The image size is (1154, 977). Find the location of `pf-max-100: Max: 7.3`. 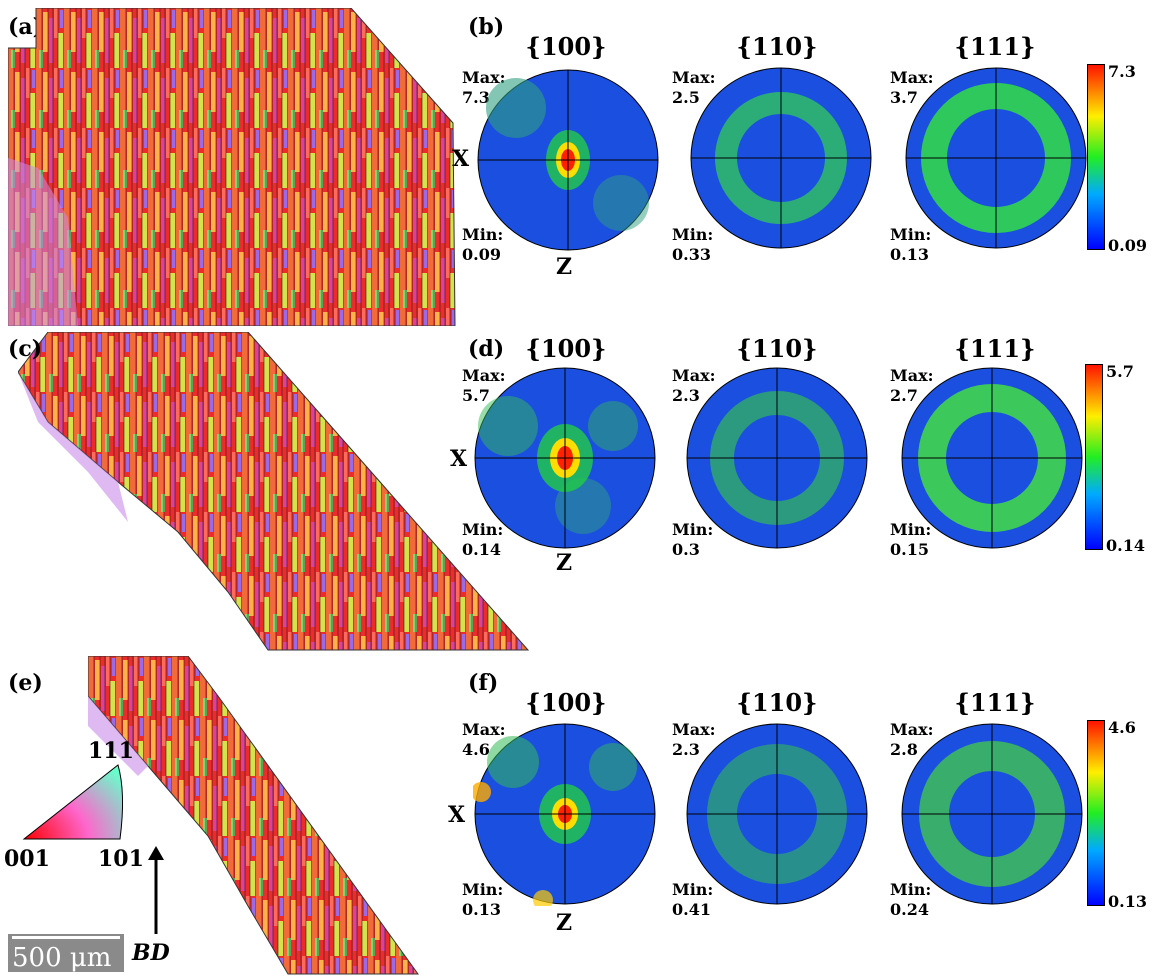

pf-max-100: Max: 7.3 is located at coordinates (484, 87).